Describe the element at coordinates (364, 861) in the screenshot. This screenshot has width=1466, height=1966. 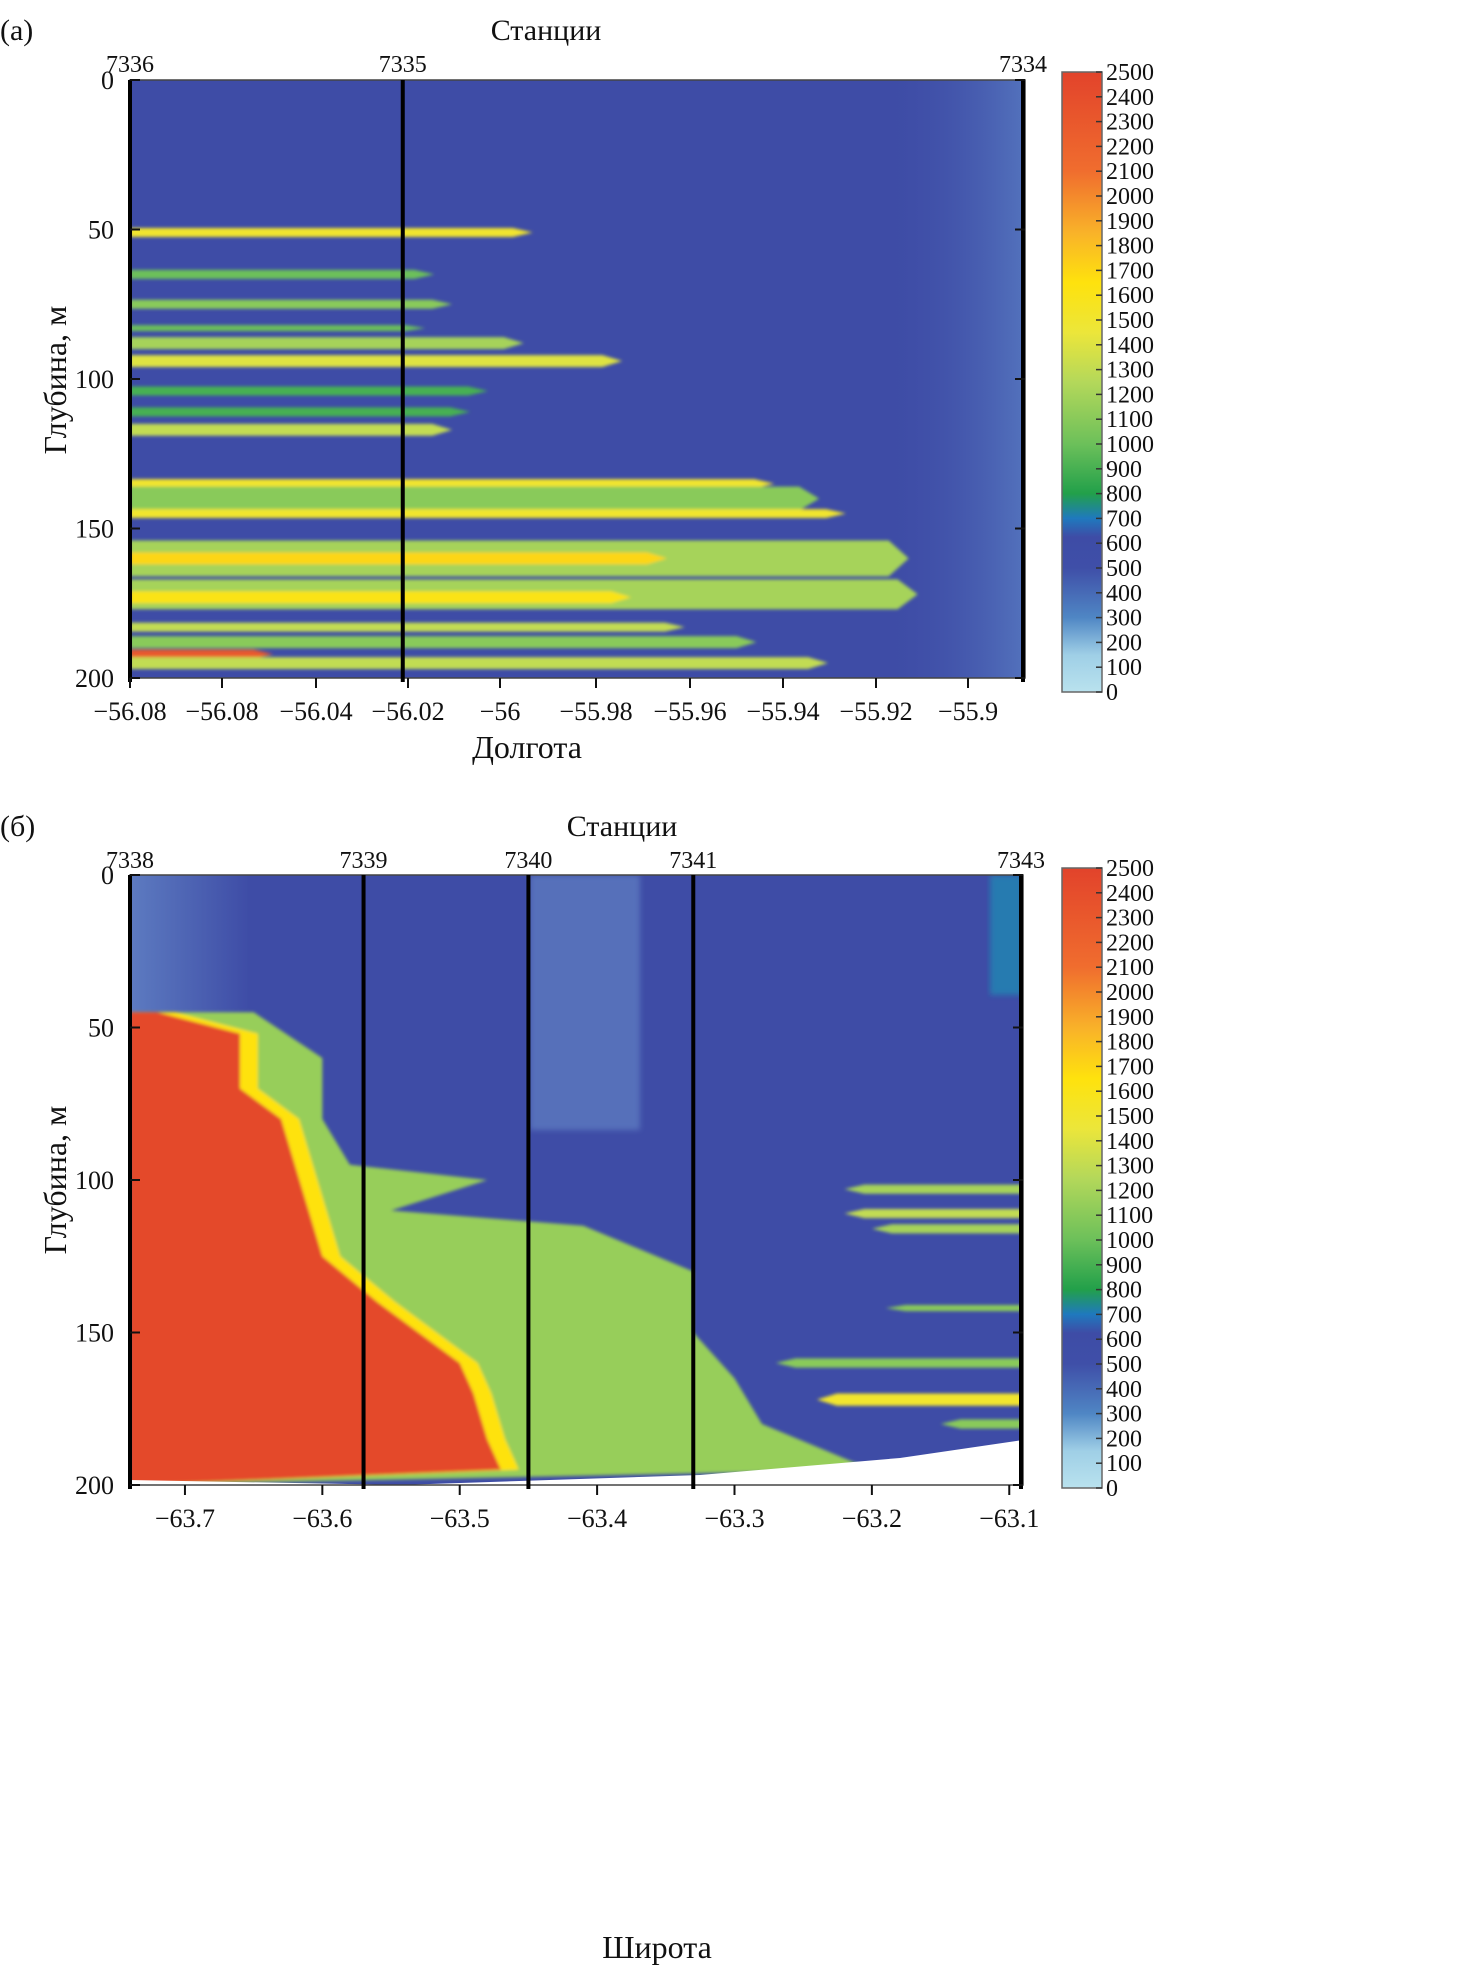
I see `panel-b-station-label: 7339` at that location.